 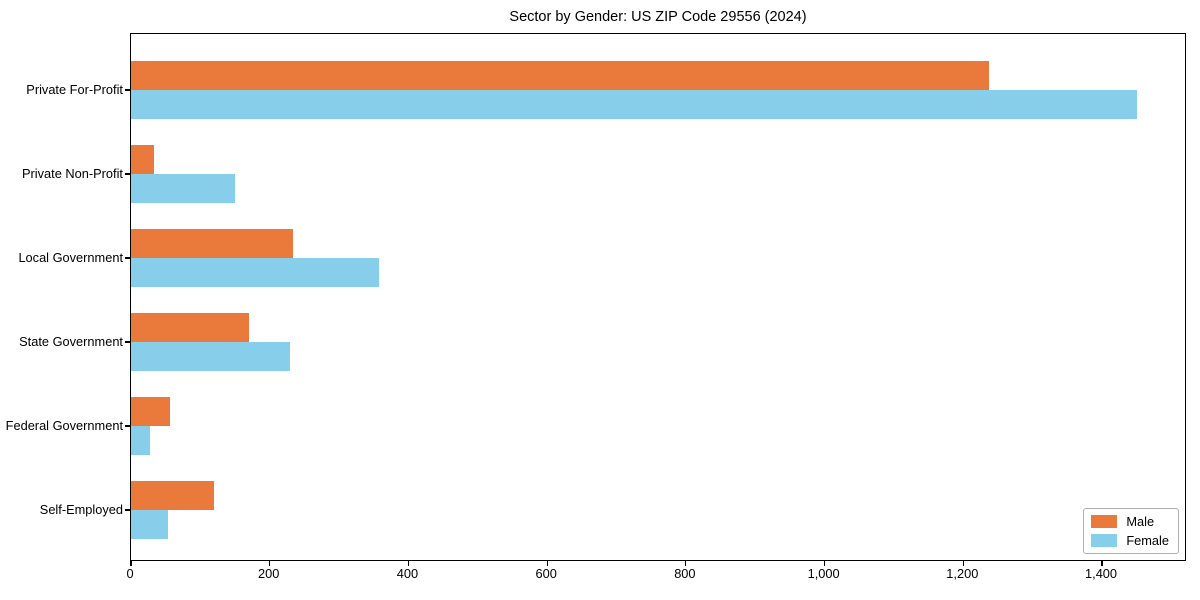 What do you see at coordinates (1140, 521) in the screenshot?
I see `legend-label: Male` at bounding box center [1140, 521].